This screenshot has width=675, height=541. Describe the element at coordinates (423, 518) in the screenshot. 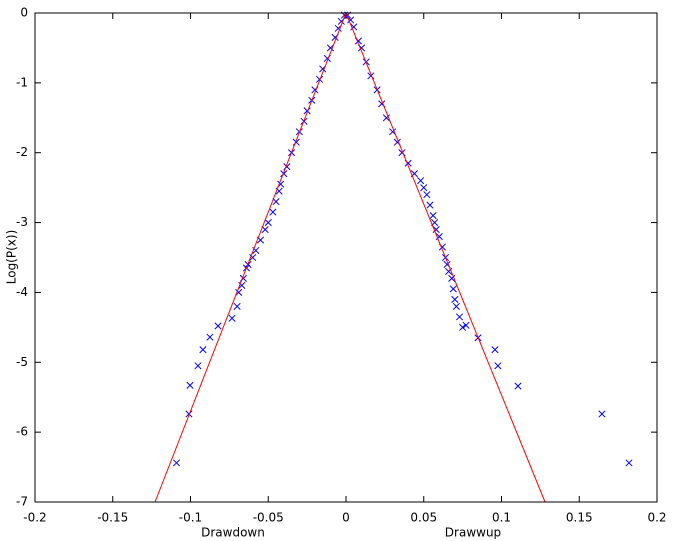

I see `x-tick-label: 0.05` at that location.